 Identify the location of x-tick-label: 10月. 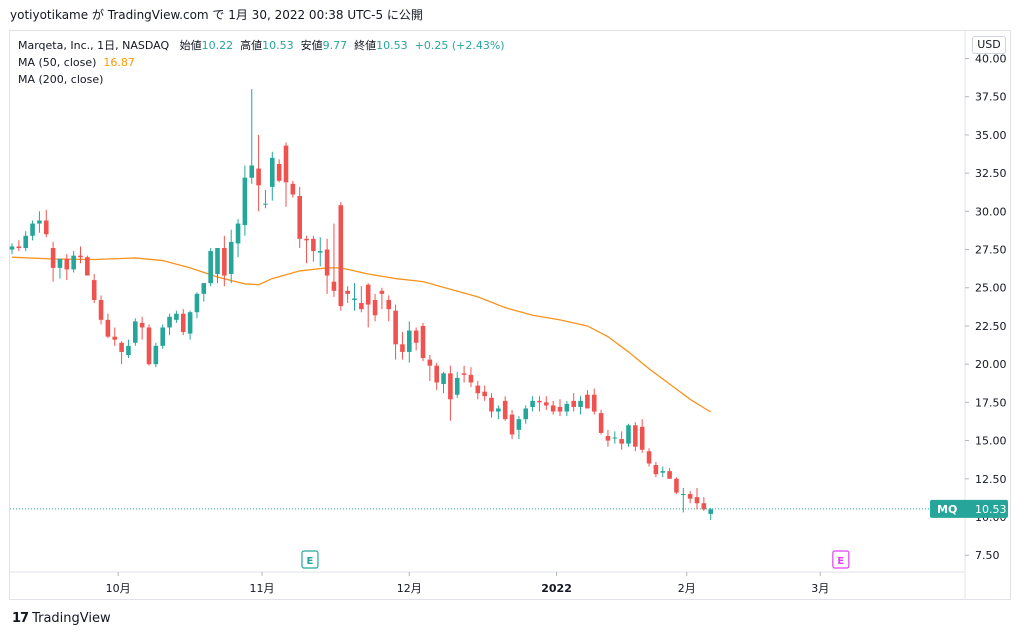
(118, 588).